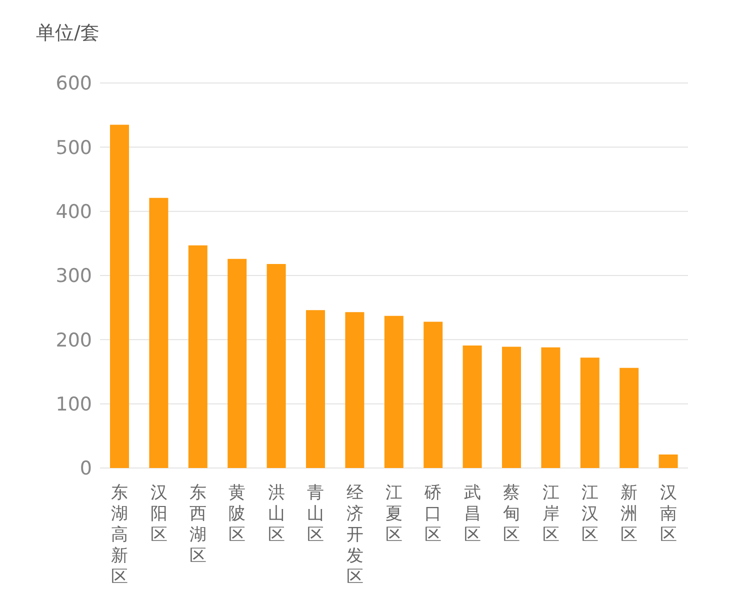  I want to click on x-tick-label: 黄陂区, so click(237, 514).